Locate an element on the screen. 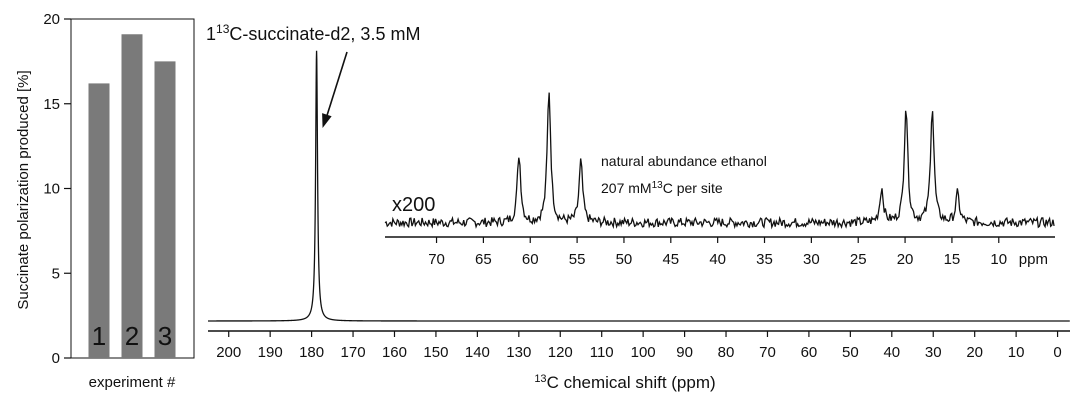  y-tick-label-5: 5 is located at coordinates (56, 273).